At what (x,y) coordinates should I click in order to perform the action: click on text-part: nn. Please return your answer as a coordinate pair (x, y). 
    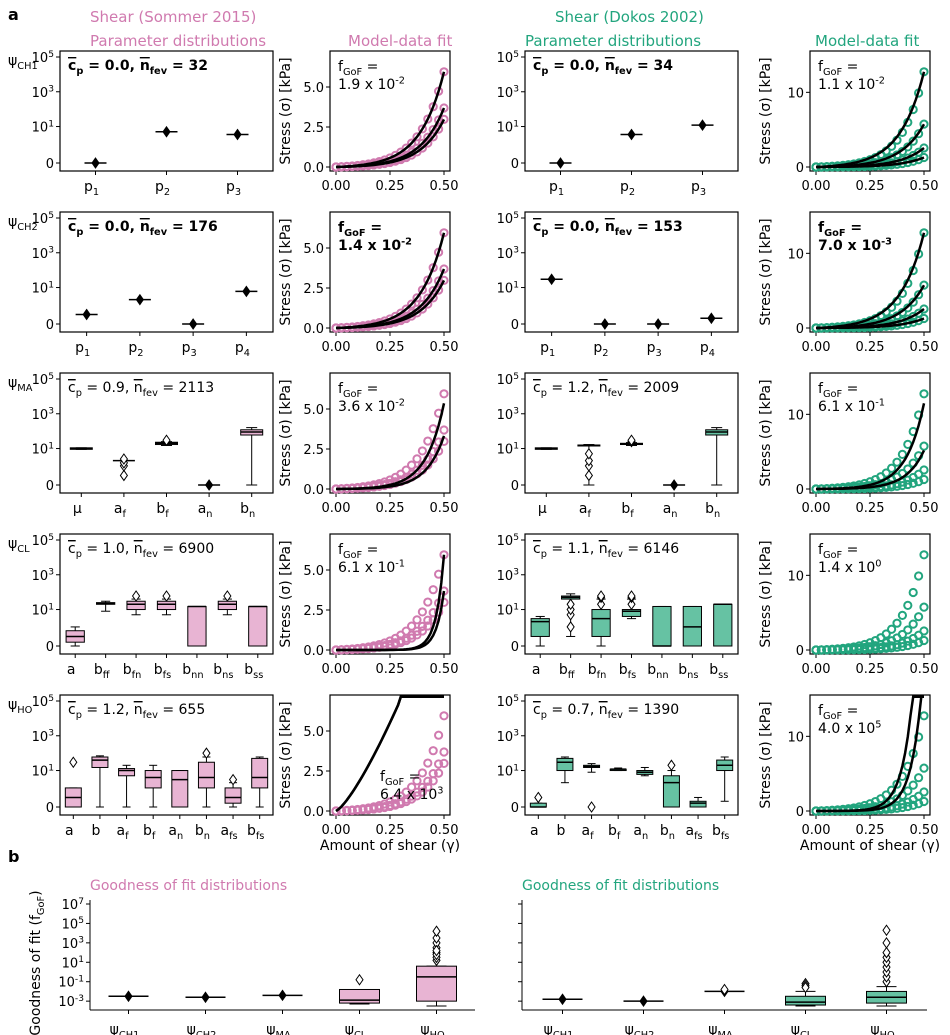
    Looking at the image, I should click on (197, 675).